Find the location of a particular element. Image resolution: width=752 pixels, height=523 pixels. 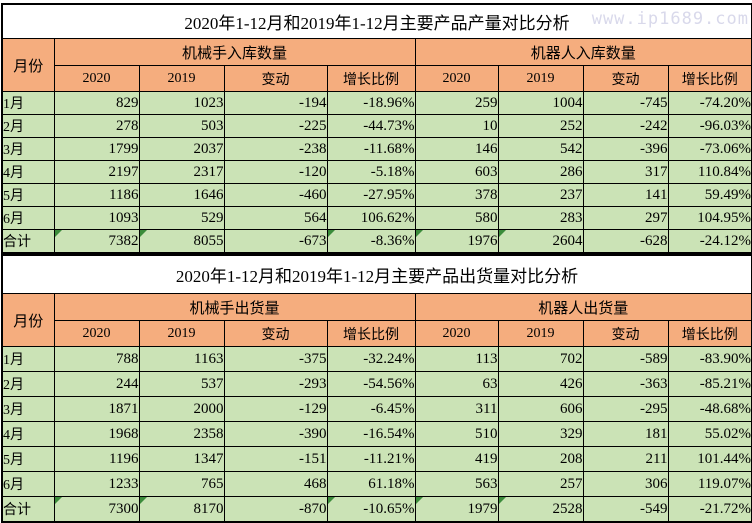

value-cell-right-2020: 603 is located at coordinates (456, 172).